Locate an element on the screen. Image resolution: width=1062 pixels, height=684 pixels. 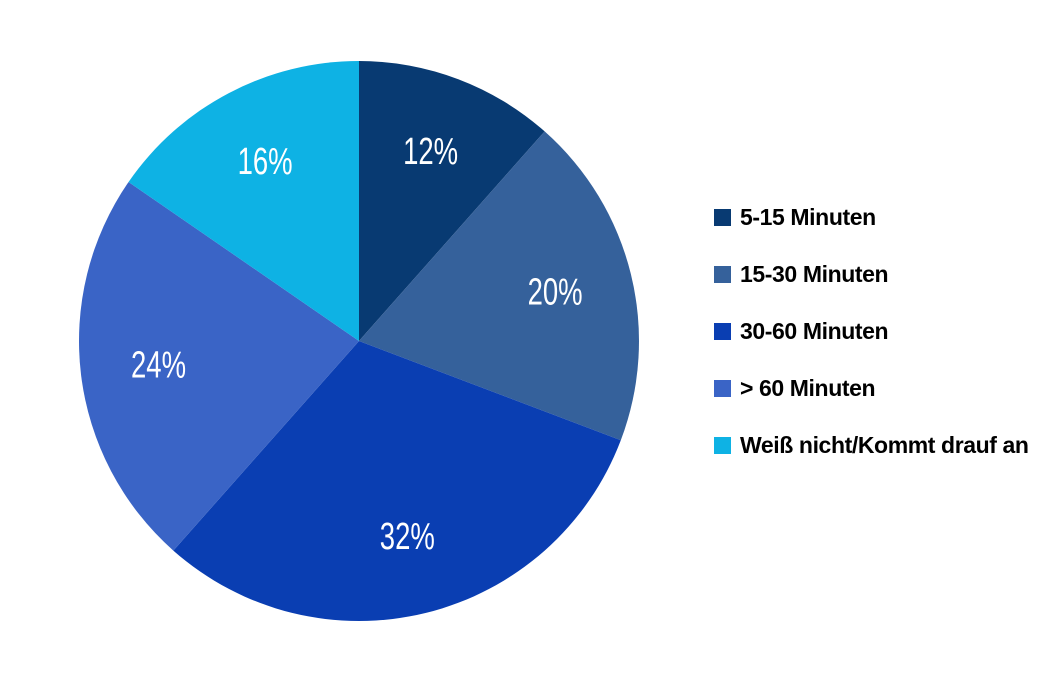
legend-label: 30-60 Minuten is located at coordinates (814, 331).